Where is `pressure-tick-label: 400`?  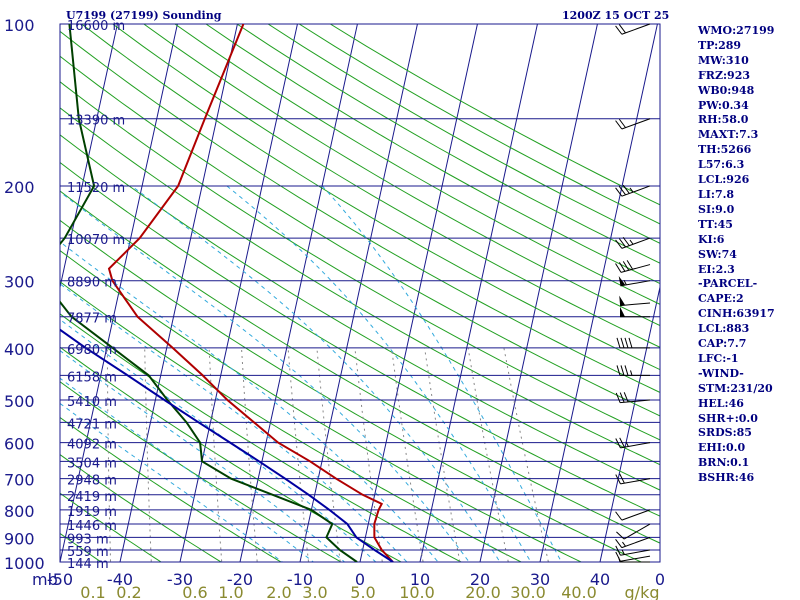
pressure-tick-label: 400 is located at coordinates (19, 349).